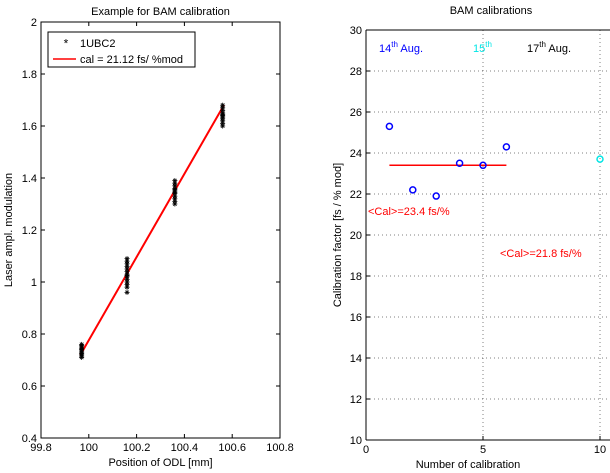 Image resolution: width=610 pixels, height=473 pixels. What do you see at coordinates (356, 236) in the screenshot?
I see `right-y-tick-label: 20` at bounding box center [356, 236].